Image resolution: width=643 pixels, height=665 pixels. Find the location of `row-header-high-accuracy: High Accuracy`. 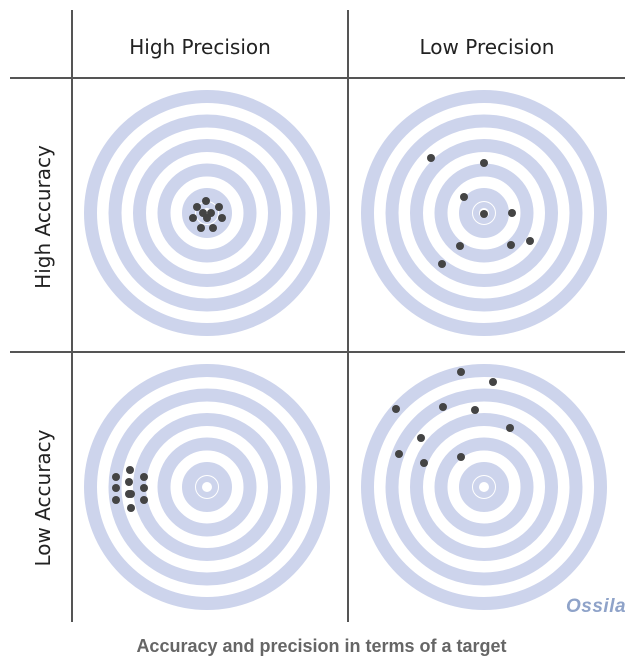

row-header-high-accuracy: High Accuracy is located at coordinates (43, 217).